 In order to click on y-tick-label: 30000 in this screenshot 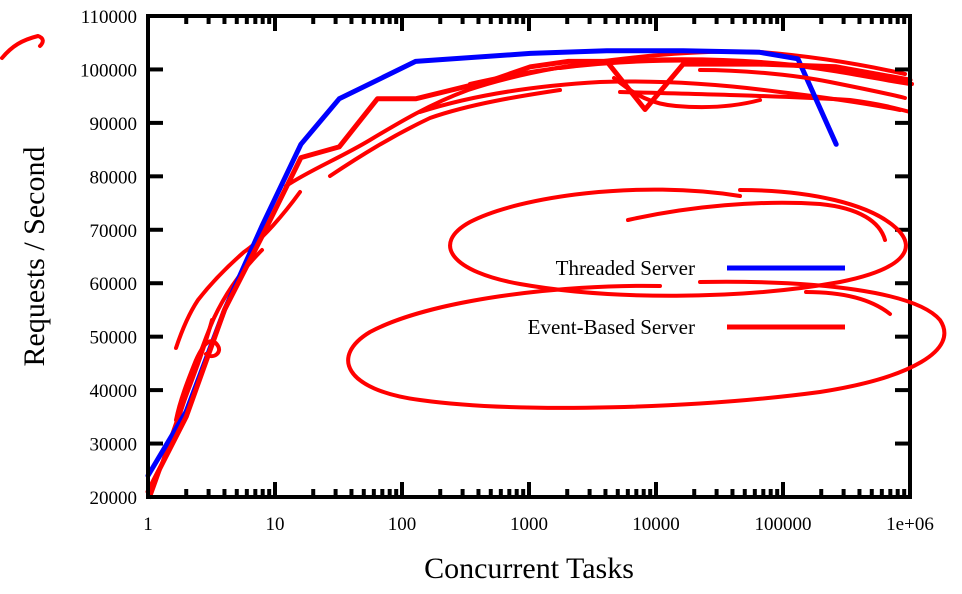, I will do `click(114, 445)`.